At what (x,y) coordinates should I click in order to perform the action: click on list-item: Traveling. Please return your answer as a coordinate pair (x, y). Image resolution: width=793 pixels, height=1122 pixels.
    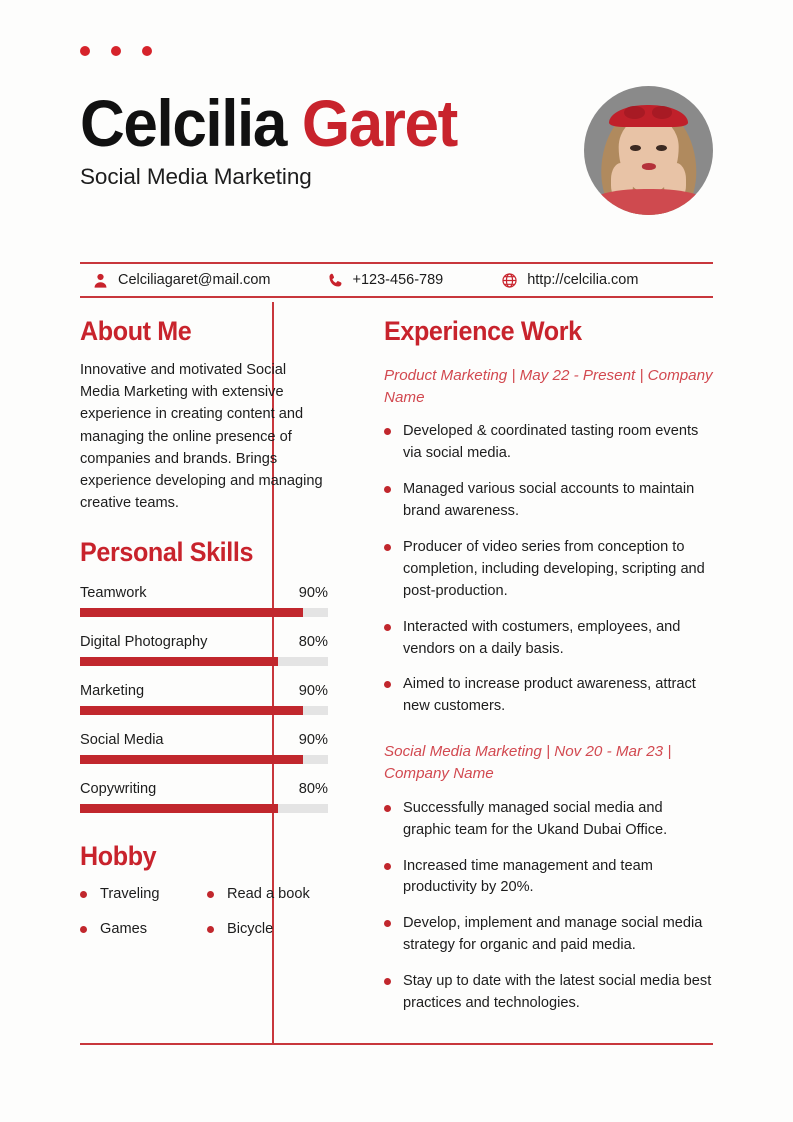
    Looking at the image, I should click on (143, 894).